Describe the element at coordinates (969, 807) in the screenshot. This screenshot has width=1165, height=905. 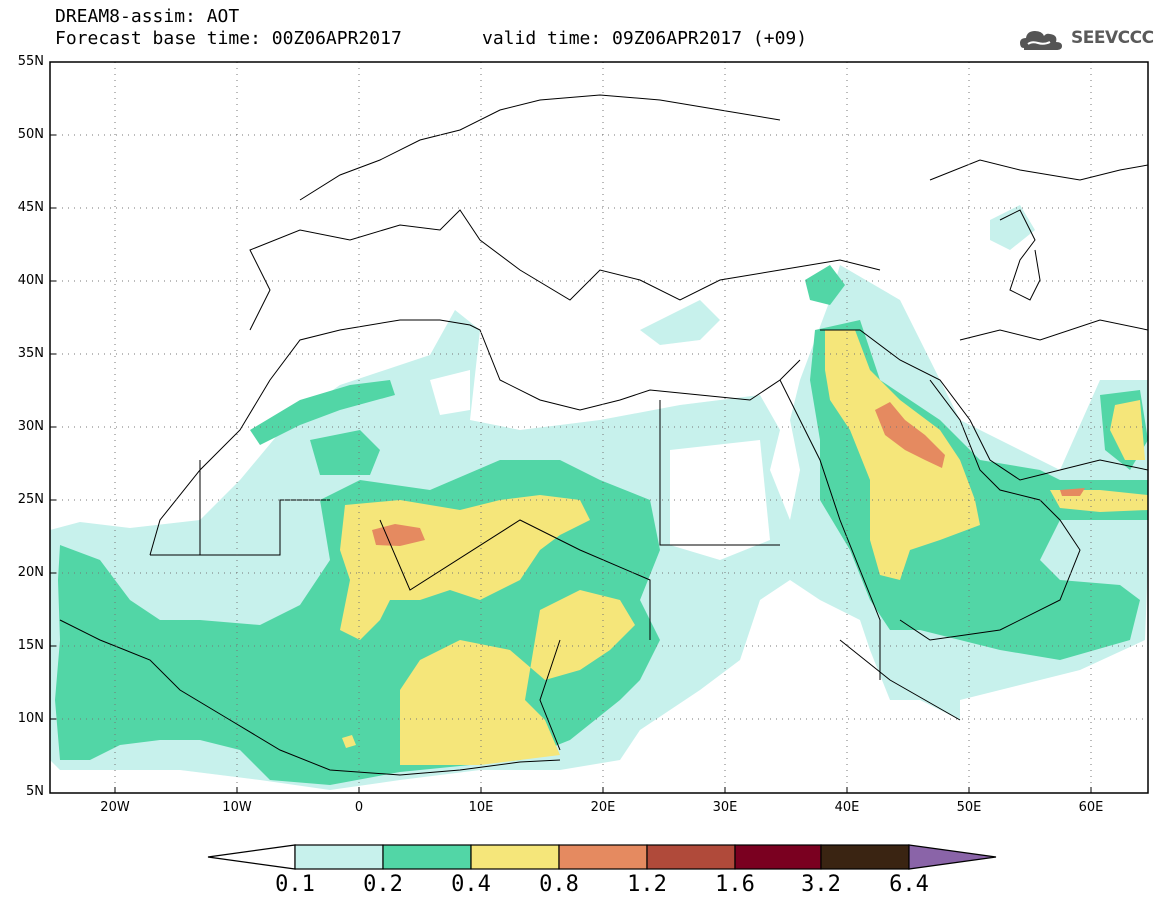
I see `lon-label: 50E` at that location.